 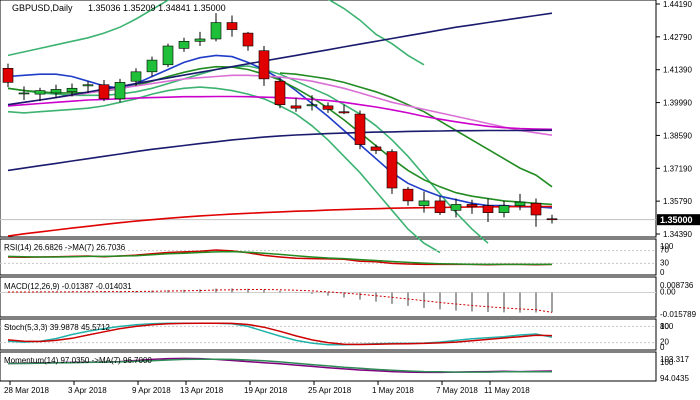 I want to click on stoch-panel, so click(x=328, y=334).